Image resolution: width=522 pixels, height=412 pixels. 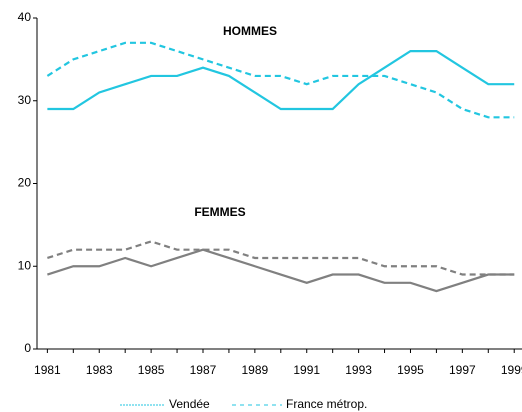 What do you see at coordinates (255, 370) in the screenshot?
I see `x-tick-label: 1989` at bounding box center [255, 370].